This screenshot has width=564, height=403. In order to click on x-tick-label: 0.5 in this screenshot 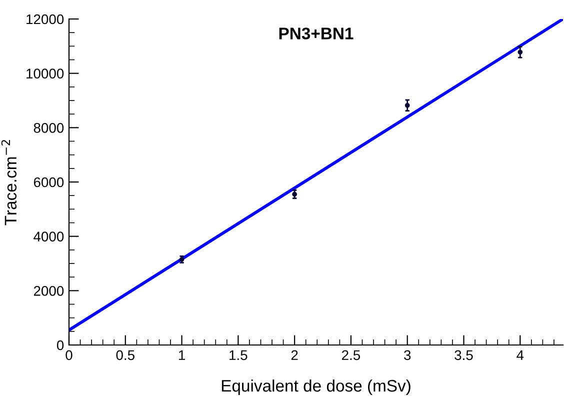, I will do `click(125, 355)`.